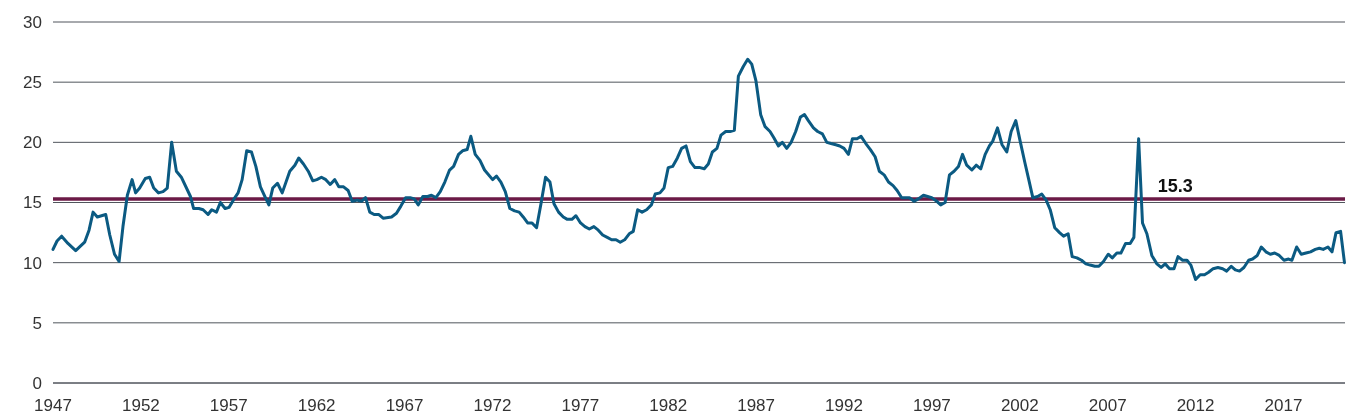  I want to click on x-tick-label: 1947, so click(53, 405).